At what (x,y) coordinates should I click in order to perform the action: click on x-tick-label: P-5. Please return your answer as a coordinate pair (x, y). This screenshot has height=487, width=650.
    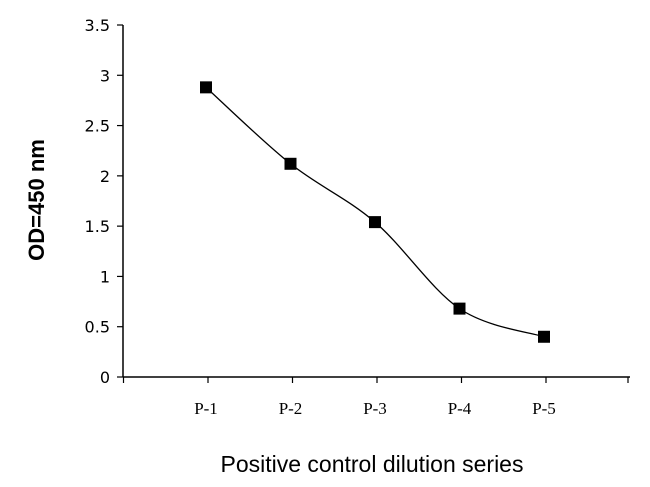
    Looking at the image, I should click on (544, 408).